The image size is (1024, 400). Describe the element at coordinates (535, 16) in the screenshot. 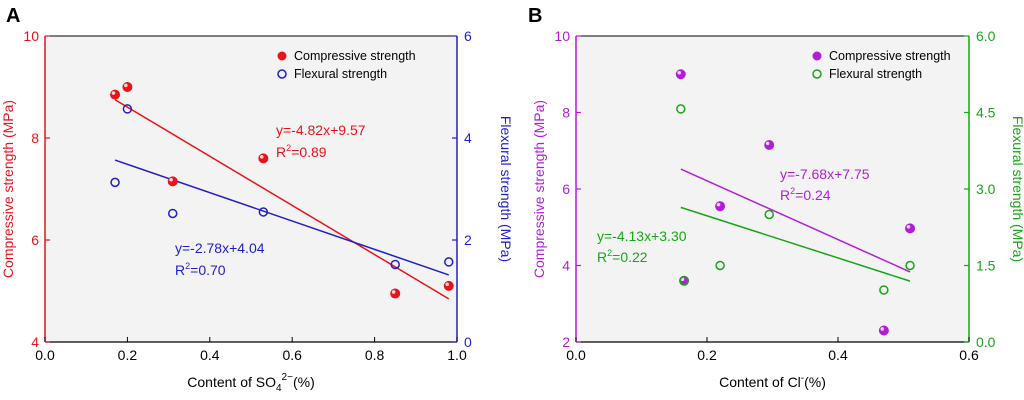

I see `panel-label: B` at that location.